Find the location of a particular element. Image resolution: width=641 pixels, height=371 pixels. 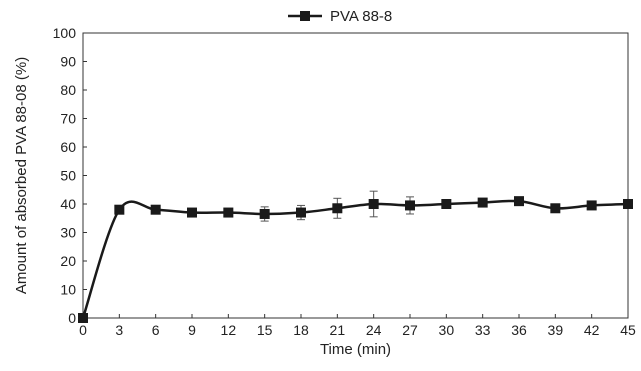

x-tick-label: 39 is located at coordinates (556, 330).